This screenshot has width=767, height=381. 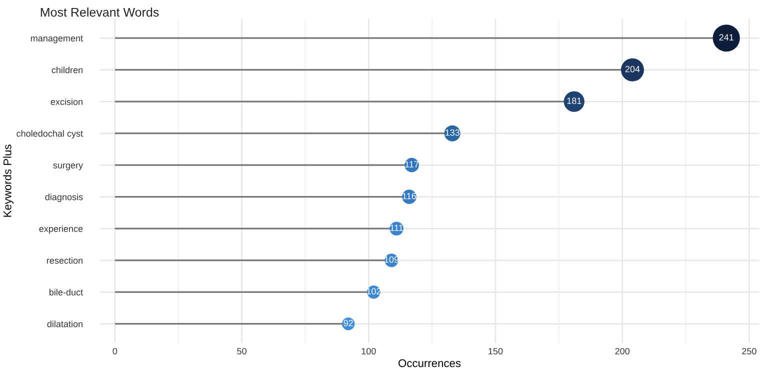 What do you see at coordinates (66, 292) in the screenshot?
I see `y-tick-label: bile-duct` at bounding box center [66, 292].